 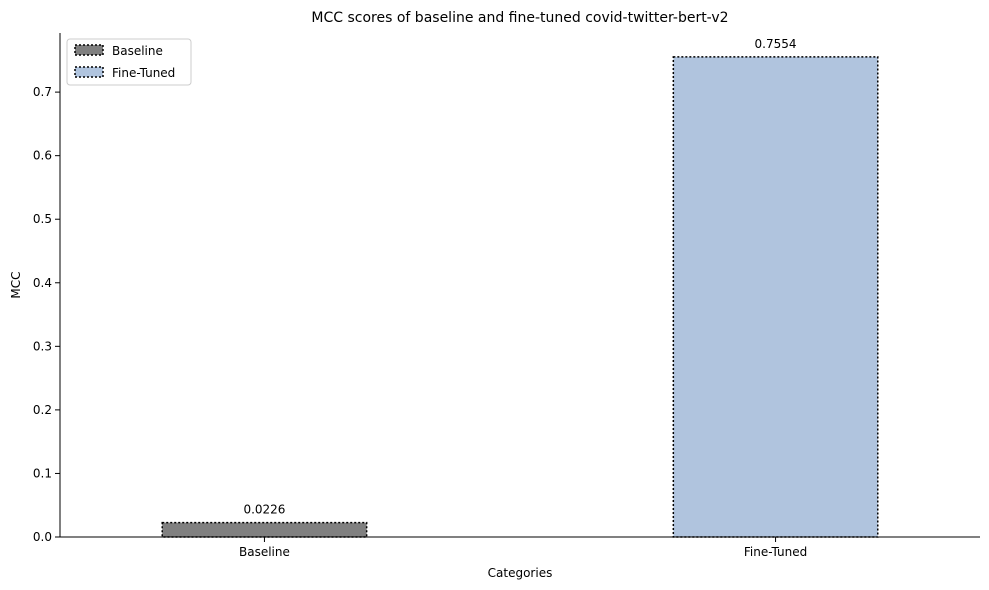 What do you see at coordinates (264, 552) in the screenshot?
I see `x-tick-label-baseline: Baseline` at bounding box center [264, 552].